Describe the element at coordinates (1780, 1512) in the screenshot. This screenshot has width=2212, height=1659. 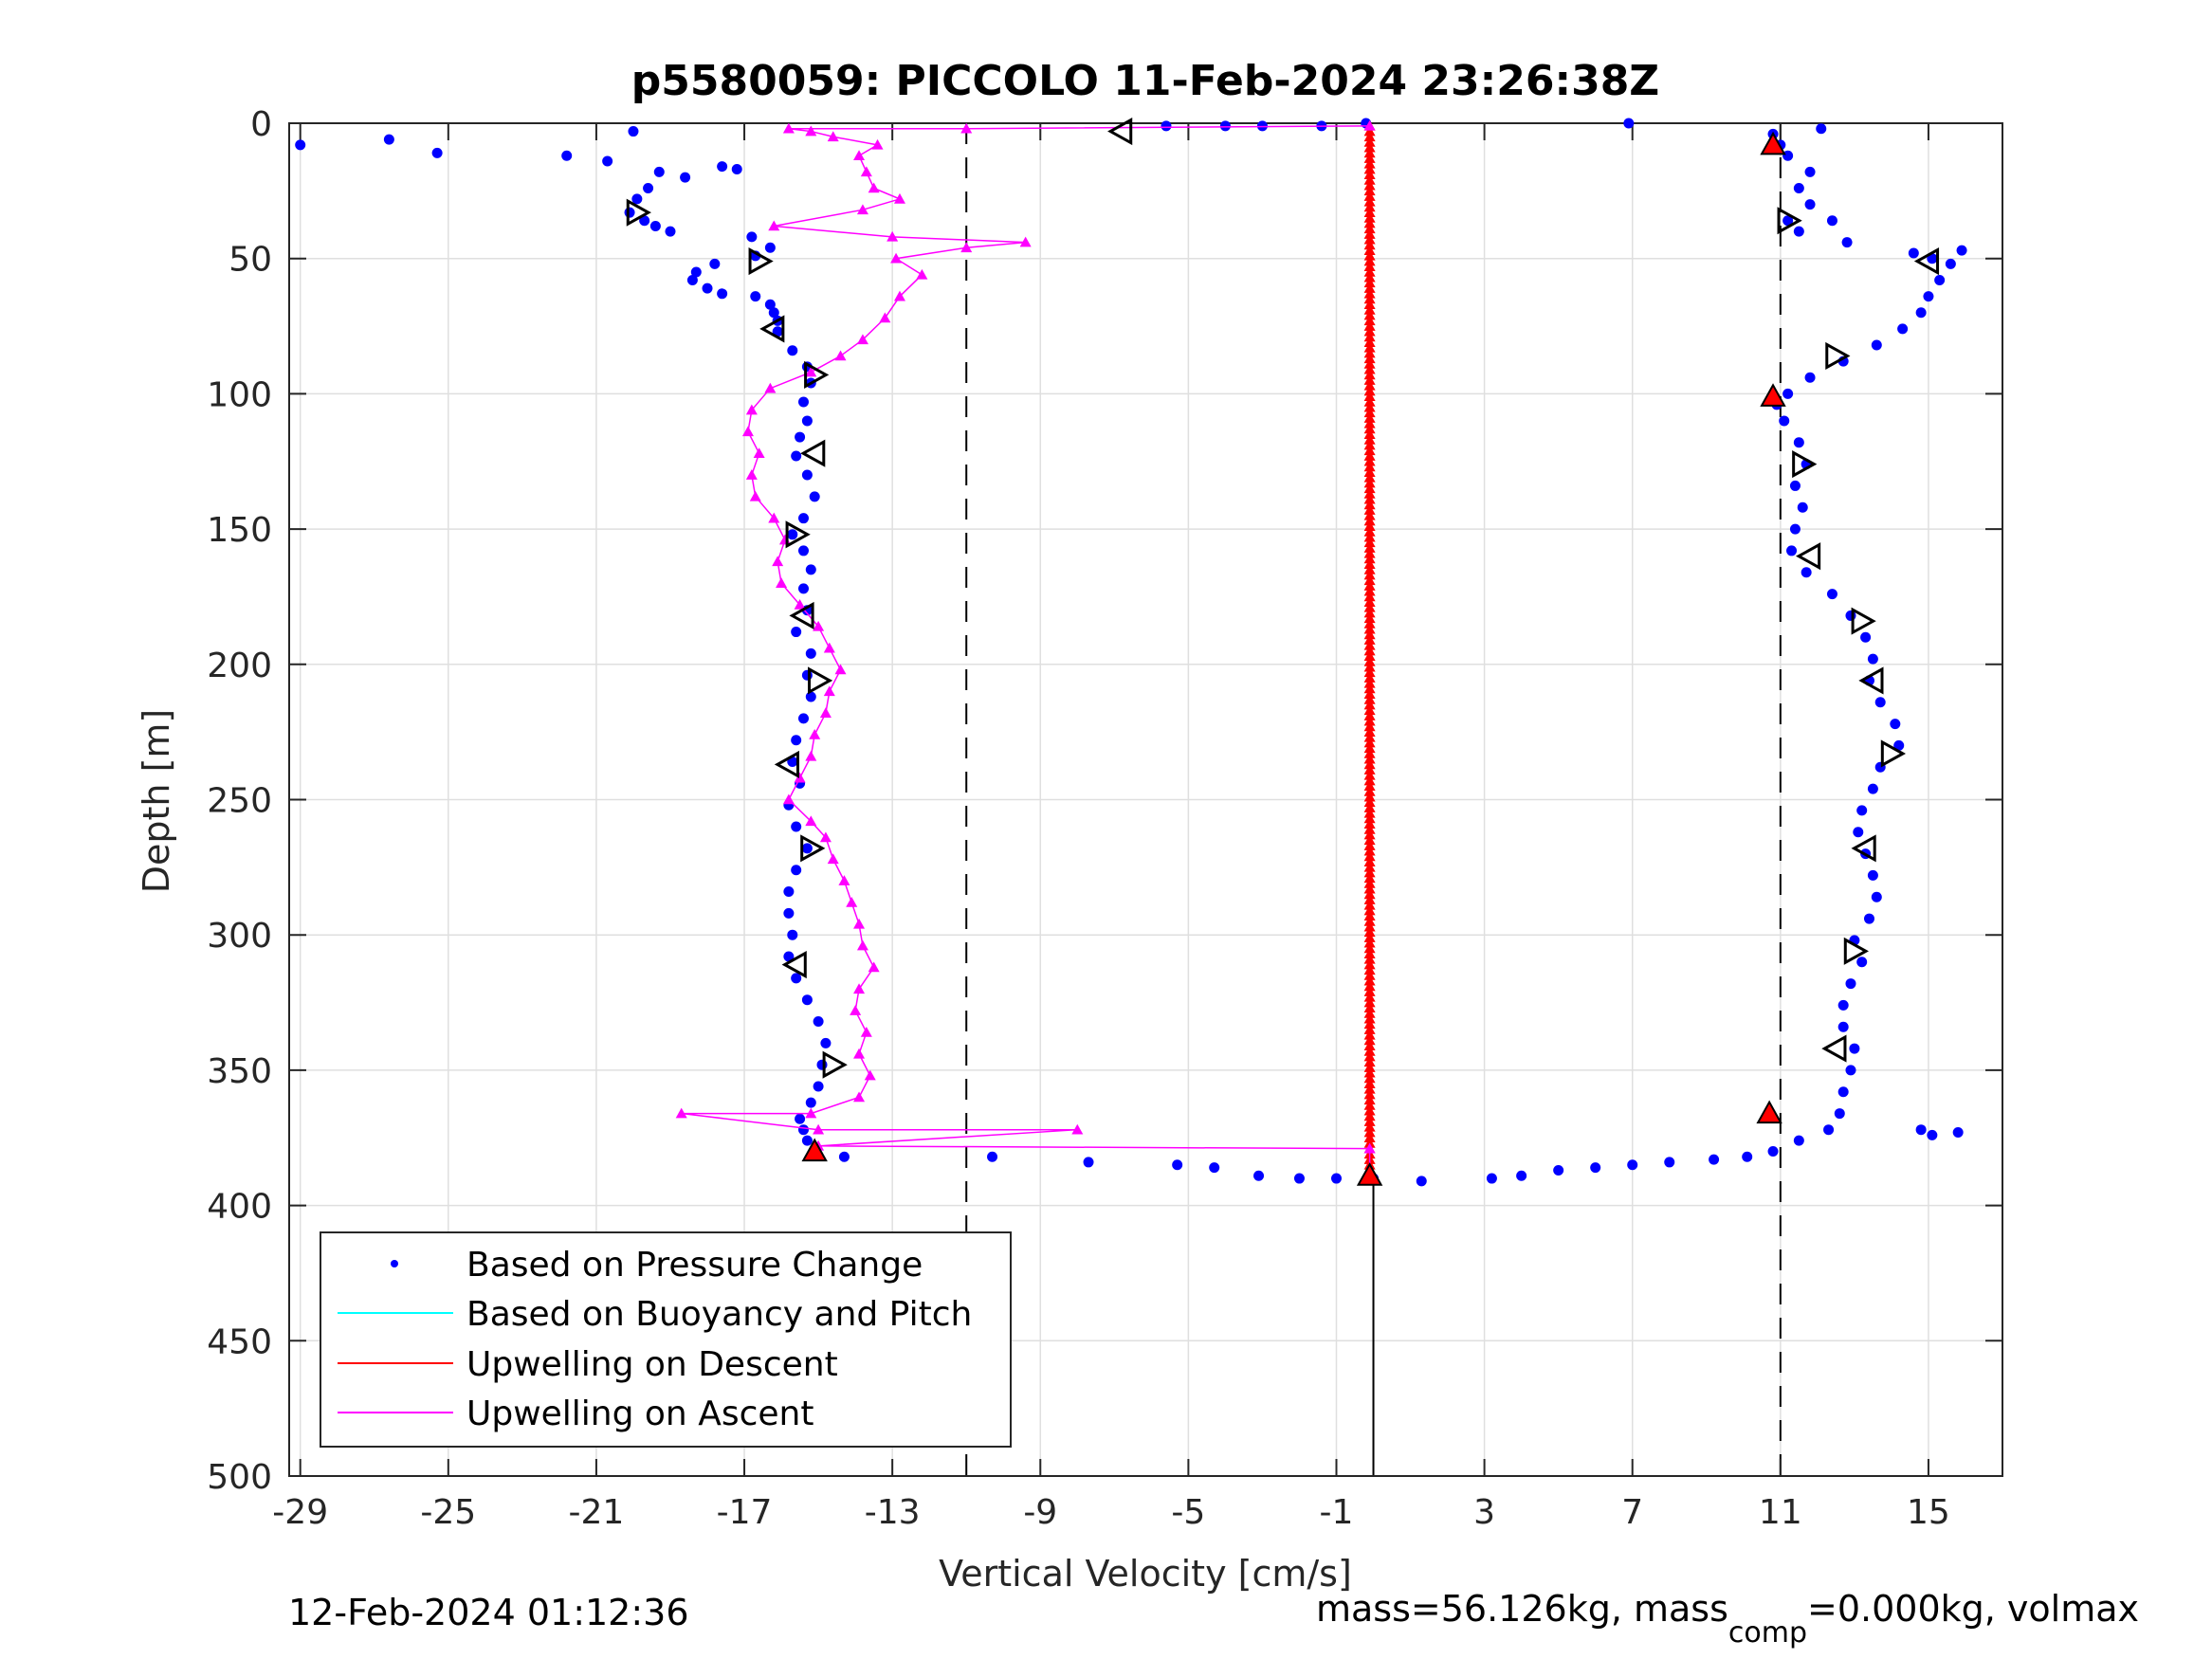
I see `x-tick-label: 11` at that location.